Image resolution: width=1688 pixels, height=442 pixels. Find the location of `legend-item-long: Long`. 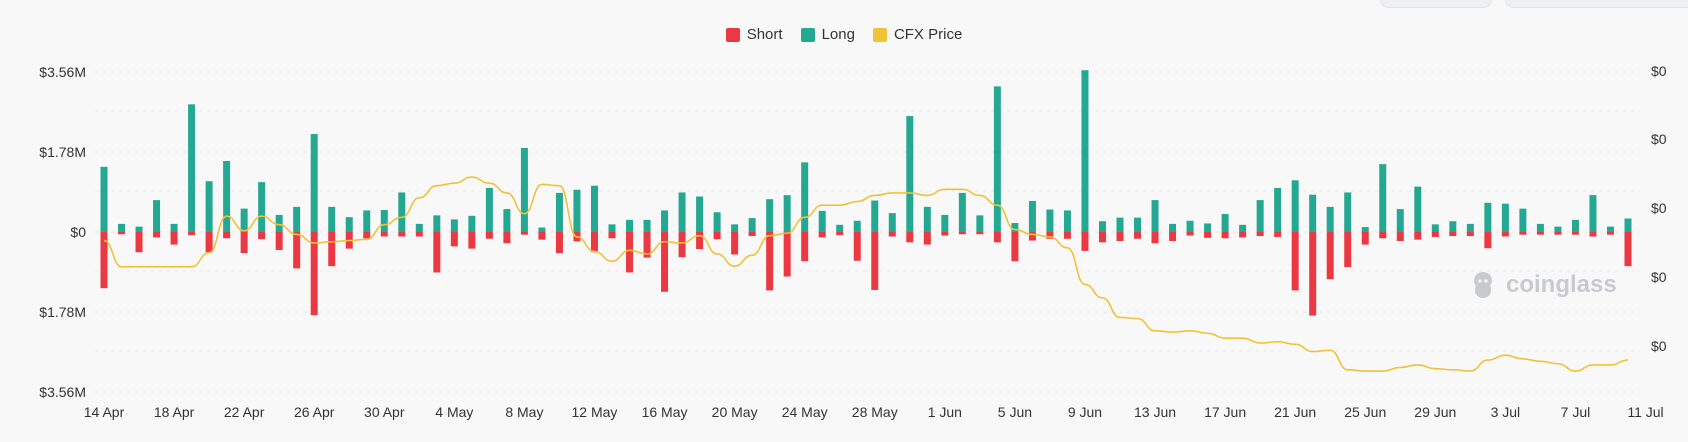

legend-item-long: Long is located at coordinates (827, 34).